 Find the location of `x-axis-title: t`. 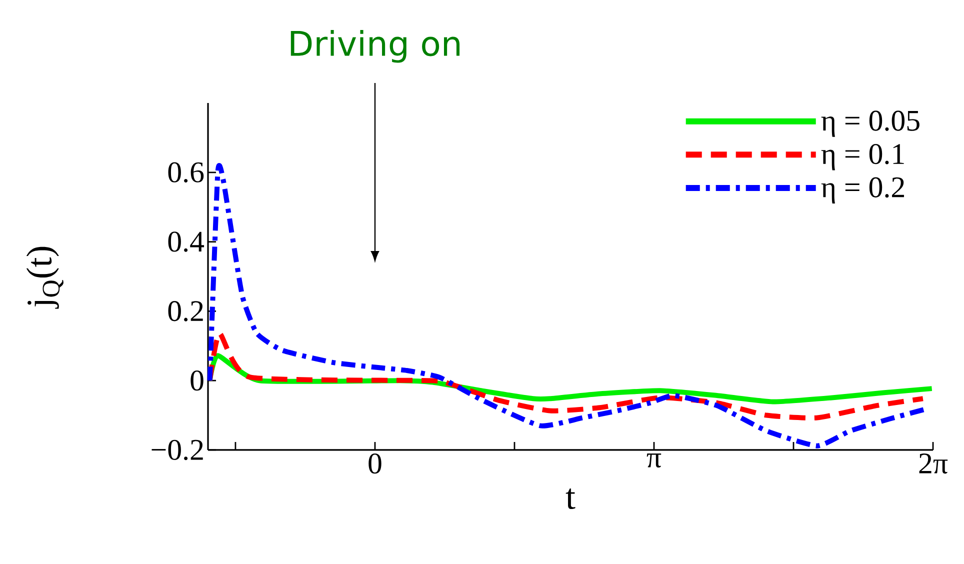

x-axis-title: t is located at coordinates (571, 499).